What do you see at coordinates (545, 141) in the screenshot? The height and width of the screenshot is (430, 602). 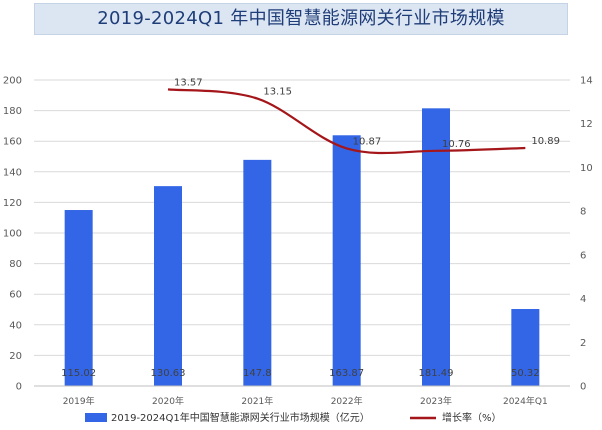 I see `line-value-label: 10.89` at bounding box center [545, 141].